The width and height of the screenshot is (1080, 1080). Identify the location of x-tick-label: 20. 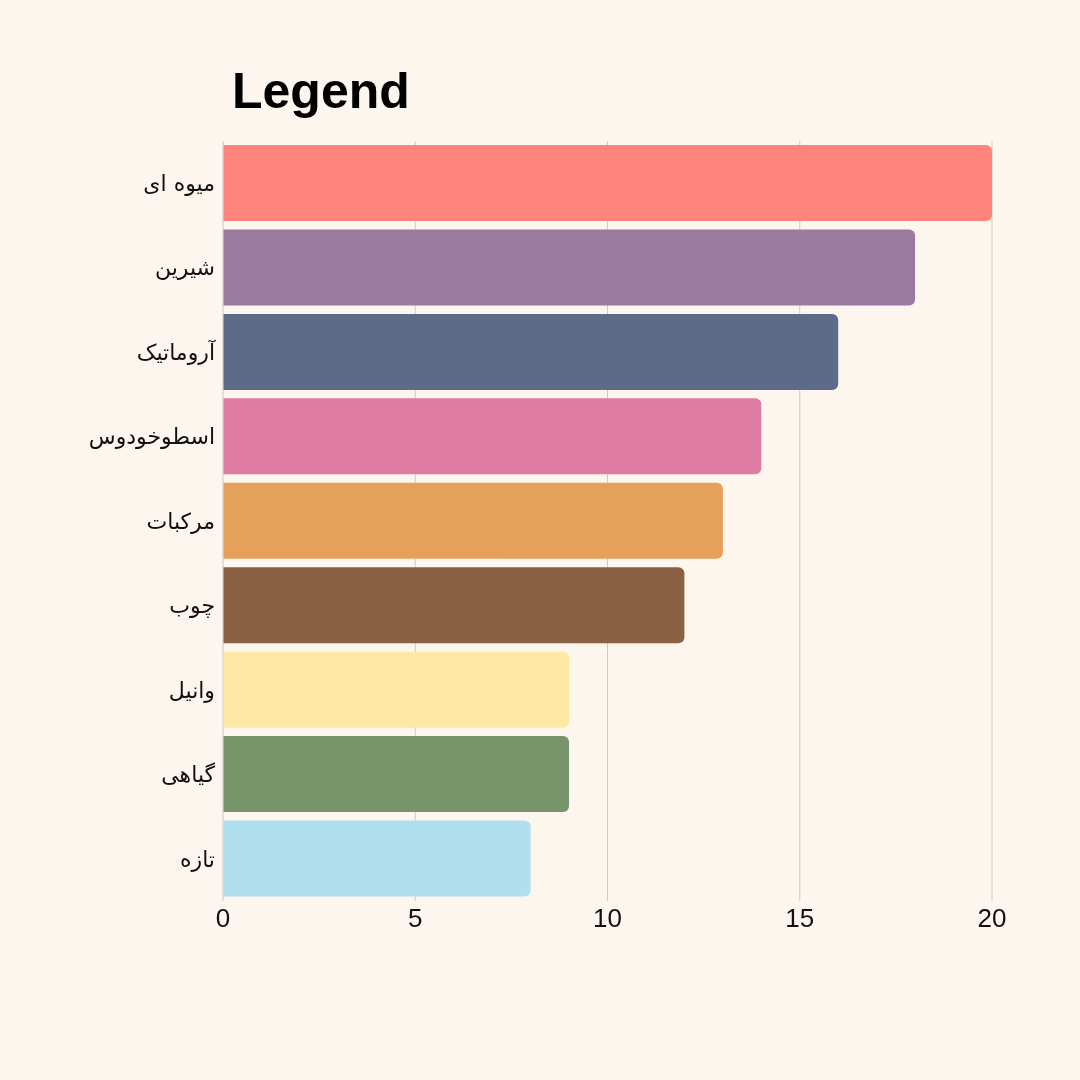
(992, 918).